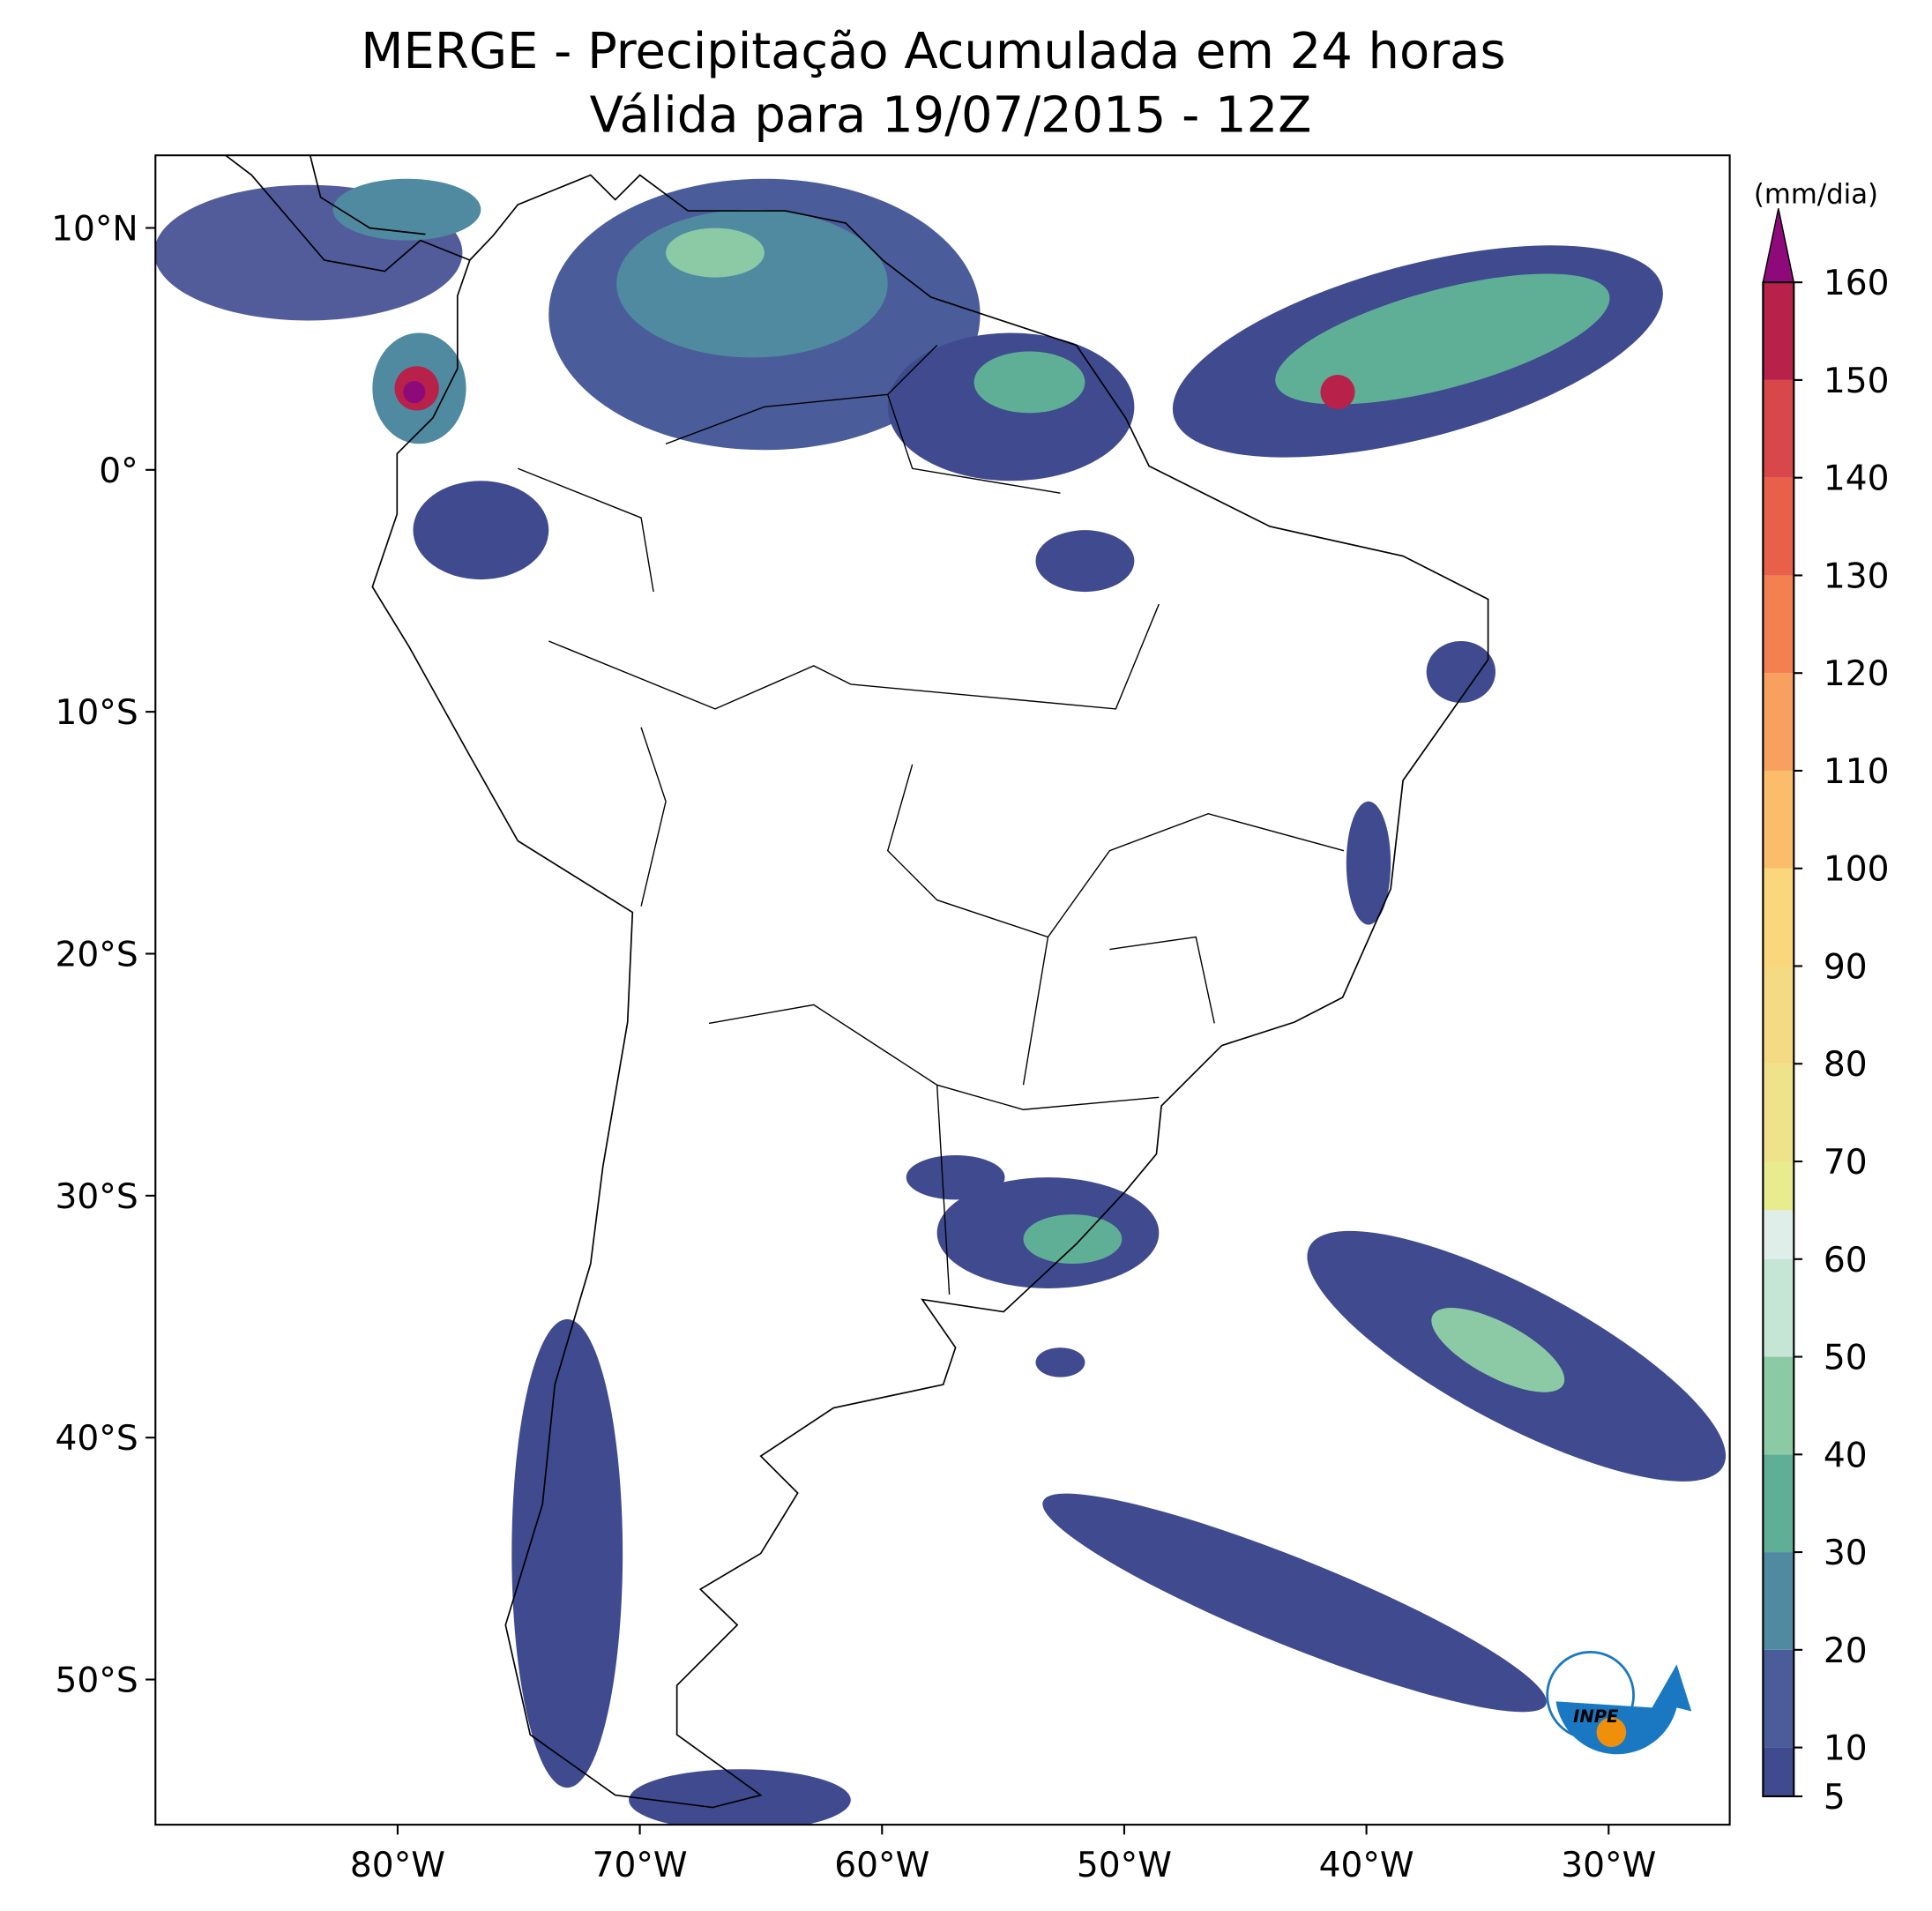 This screenshot has height=1911, width=1932. I want to click on colorbar-tick-label: 70, so click(1846, 1163).